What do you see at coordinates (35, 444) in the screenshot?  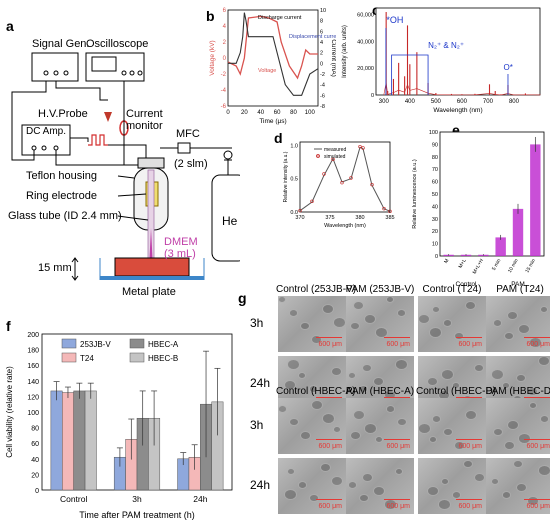 I see `y-tick-label: 60` at bounding box center [35, 444].